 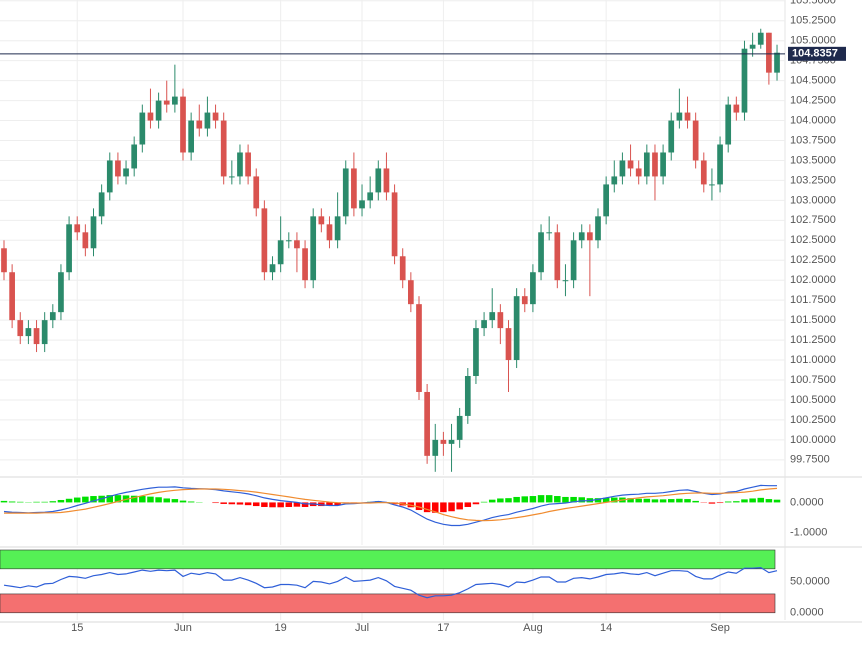 What do you see at coordinates (813, 120) in the screenshot?
I see `y-tick-label: 104.0000` at bounding box center [813, 120].